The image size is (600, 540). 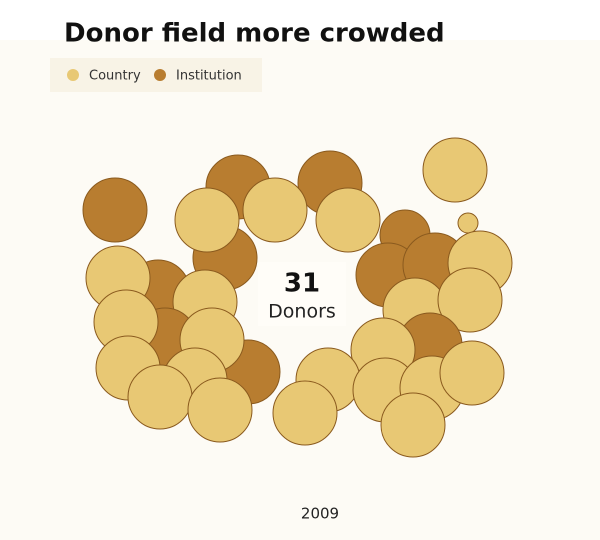 What do you see at coordinates (209, 76) in the screenshot?
I see `legend-label: Institution` at bounding box center [209, 76].